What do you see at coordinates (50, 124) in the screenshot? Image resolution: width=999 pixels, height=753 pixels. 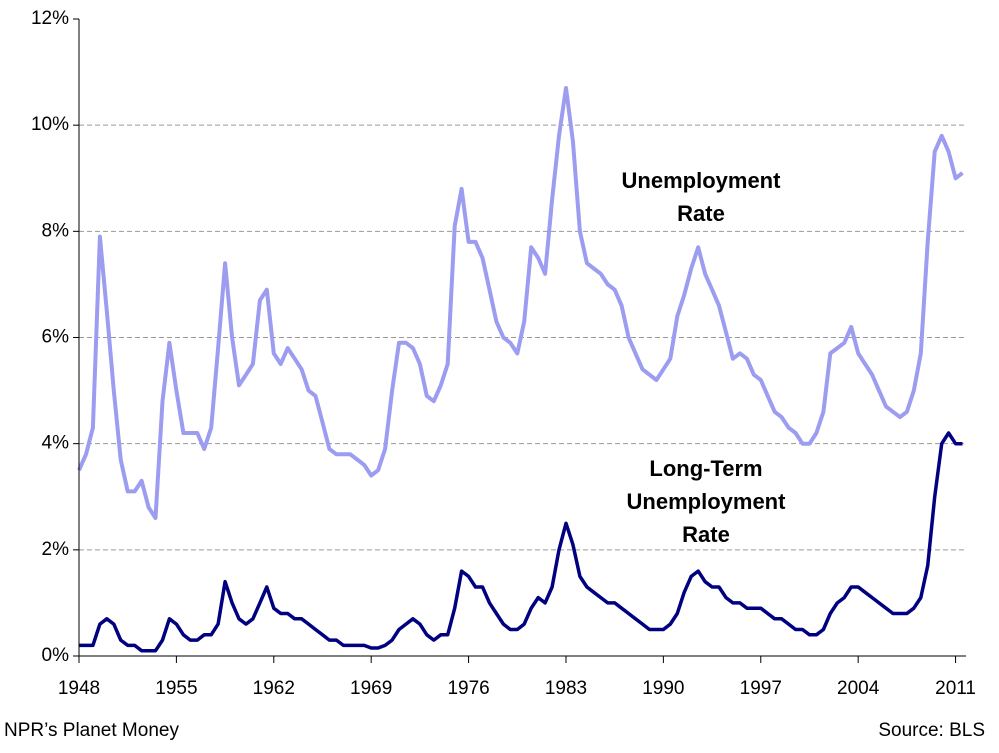 I see `y-tick-label: 10%` at bounding box center [50, 124].